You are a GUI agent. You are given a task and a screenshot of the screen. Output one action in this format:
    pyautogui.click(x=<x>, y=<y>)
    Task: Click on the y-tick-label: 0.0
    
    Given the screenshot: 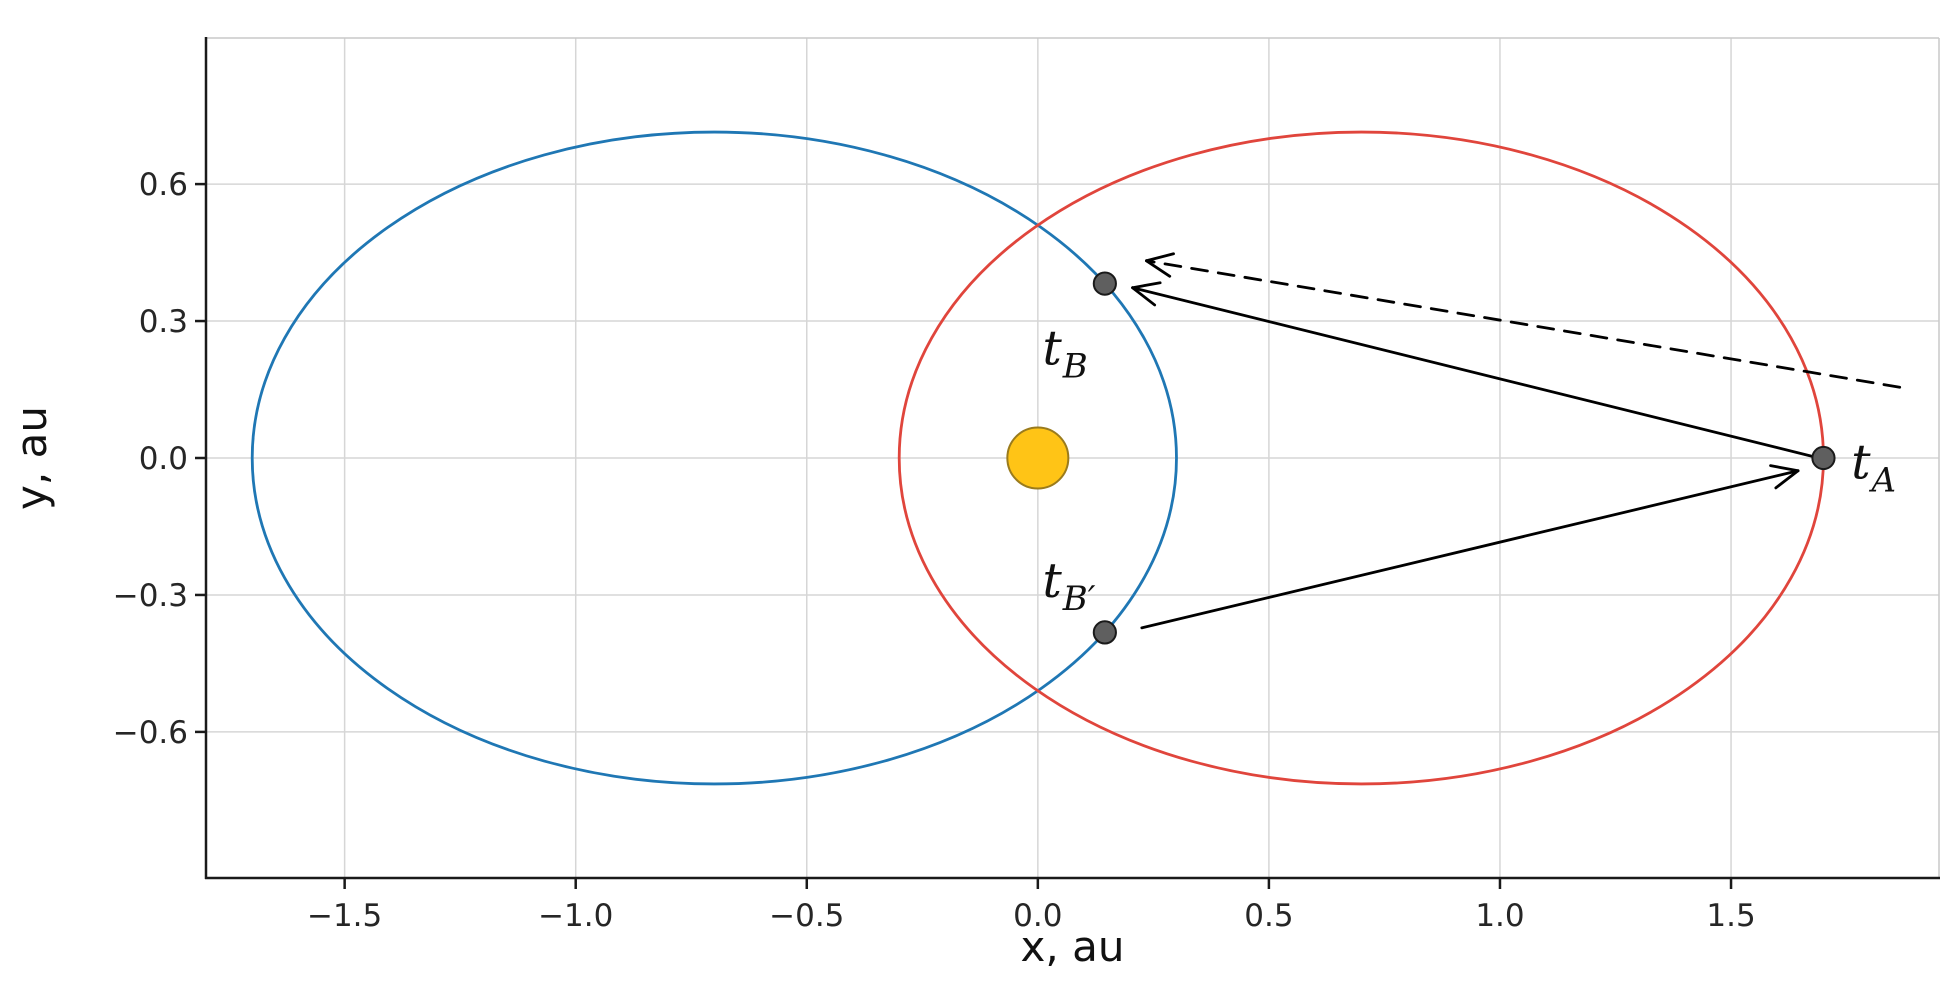 What is the action you would take?
    pyautogui.click(x=163, y=459)
    